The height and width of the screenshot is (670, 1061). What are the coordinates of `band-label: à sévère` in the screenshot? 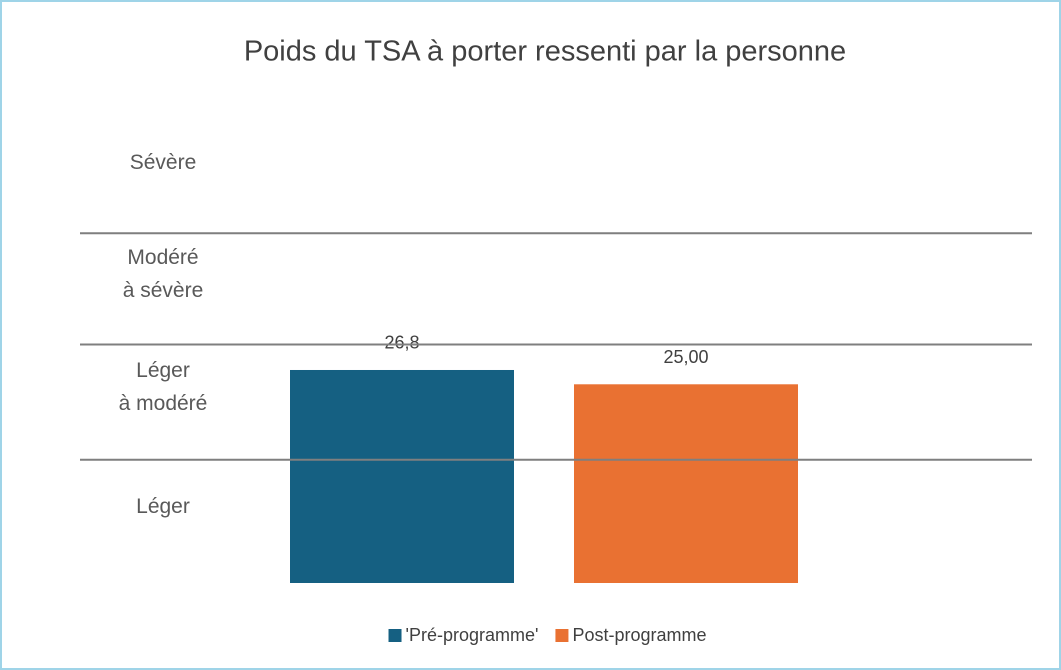 It's located at (163, 290).